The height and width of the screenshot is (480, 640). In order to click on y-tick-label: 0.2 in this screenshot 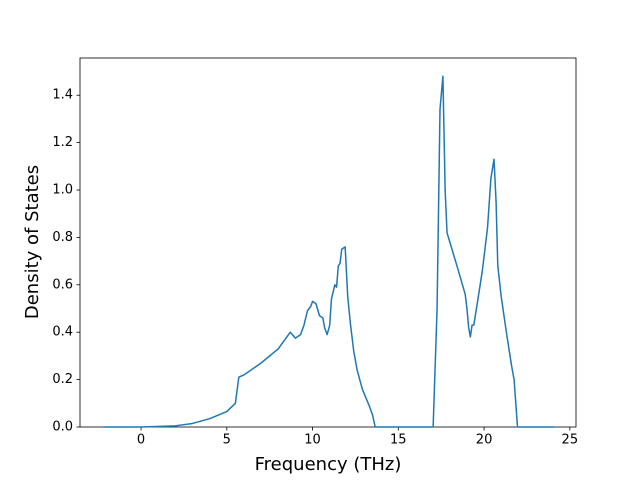, I will do `click(62, 379)`.